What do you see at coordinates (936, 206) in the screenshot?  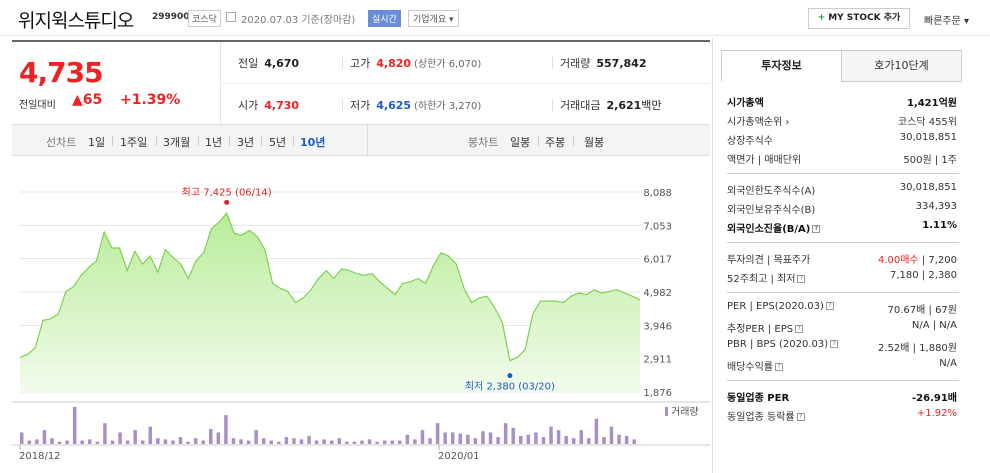 I see `info-row-value: 334,393` at bounding box center [936, 206].